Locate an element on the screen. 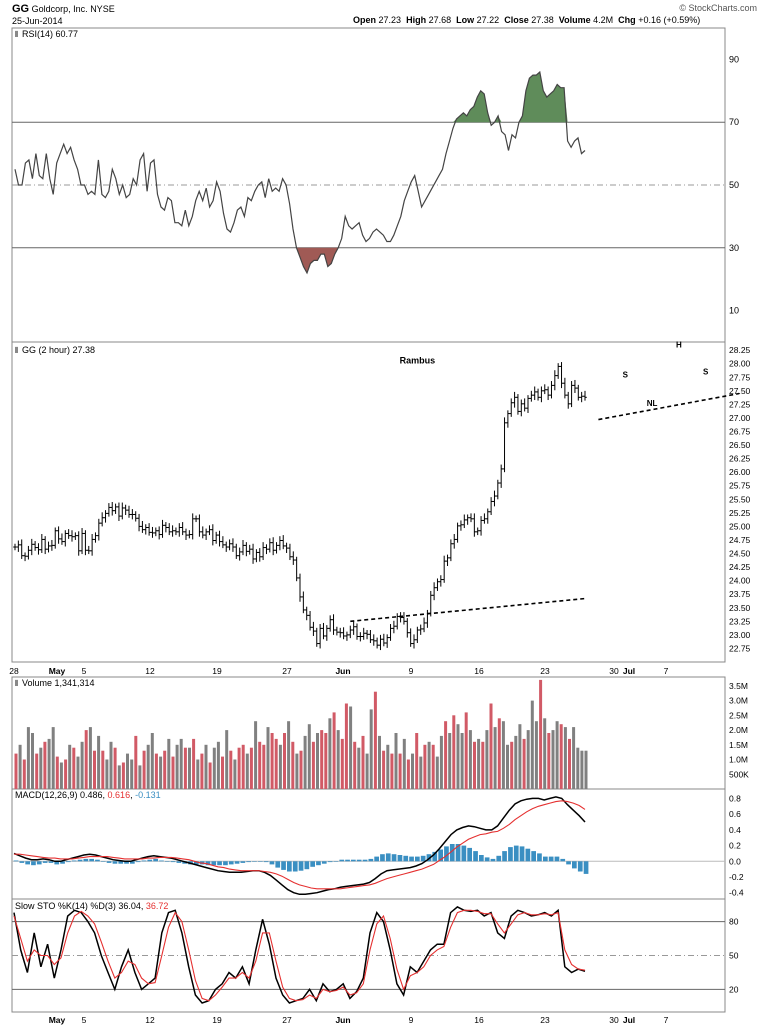  rsi-tick-label: 30 is located at coordinates (734, 248).